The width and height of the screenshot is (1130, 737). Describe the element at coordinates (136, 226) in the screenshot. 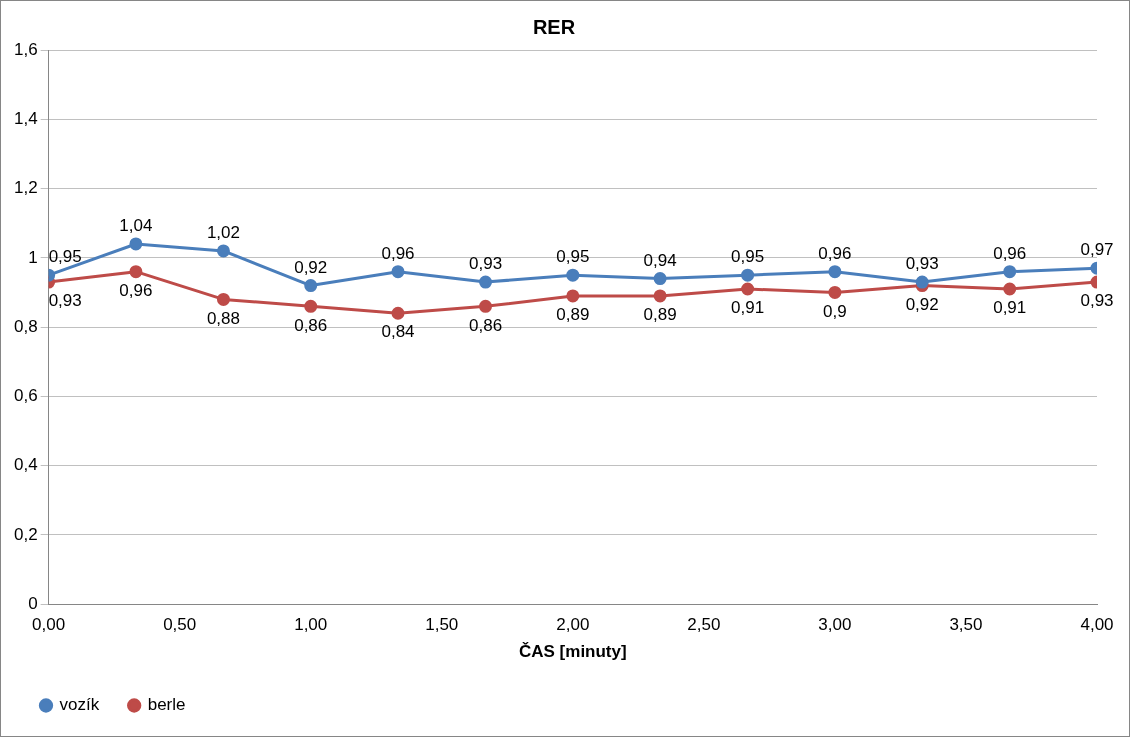

I see `data-label: 1,04` at that location.